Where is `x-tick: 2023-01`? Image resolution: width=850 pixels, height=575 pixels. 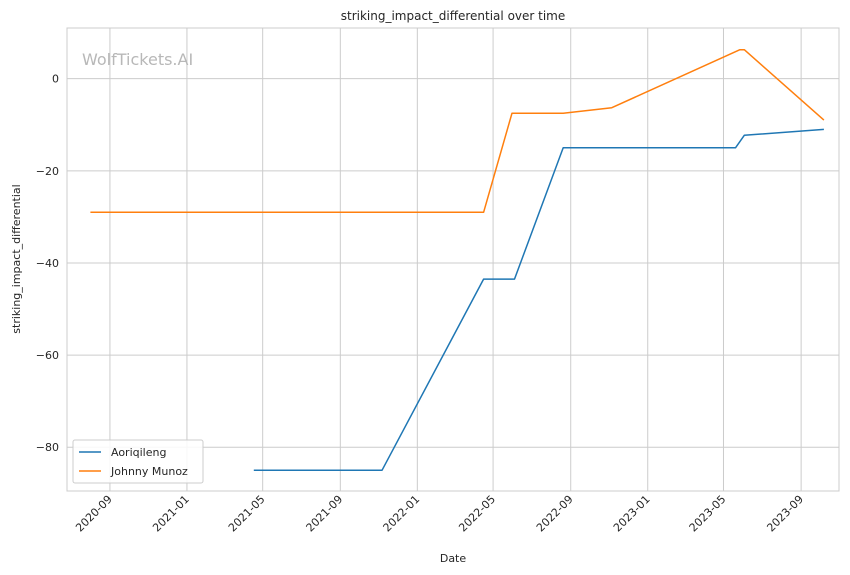
x-tick: 2023-01 is located at coordinates (632, 514).